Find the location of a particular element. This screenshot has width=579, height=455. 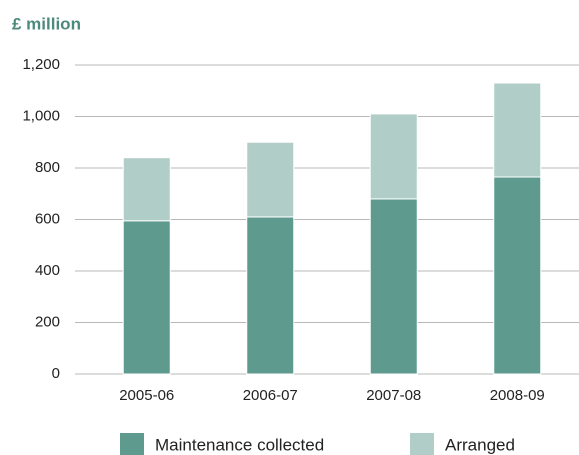

legend-label: Maintenance collected is located at coordinates (239, 444).